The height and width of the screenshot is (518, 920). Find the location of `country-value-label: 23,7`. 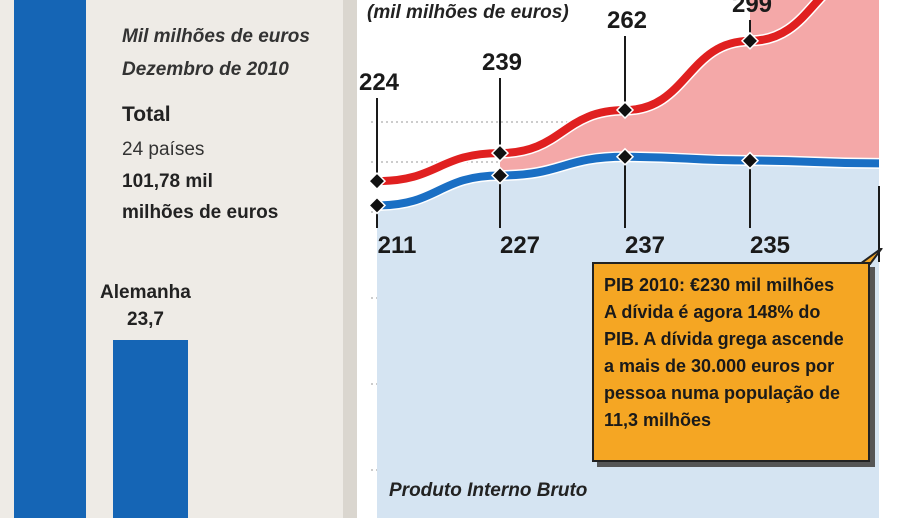

country-value-label: 23,7 is located at coordinates (145, 319).